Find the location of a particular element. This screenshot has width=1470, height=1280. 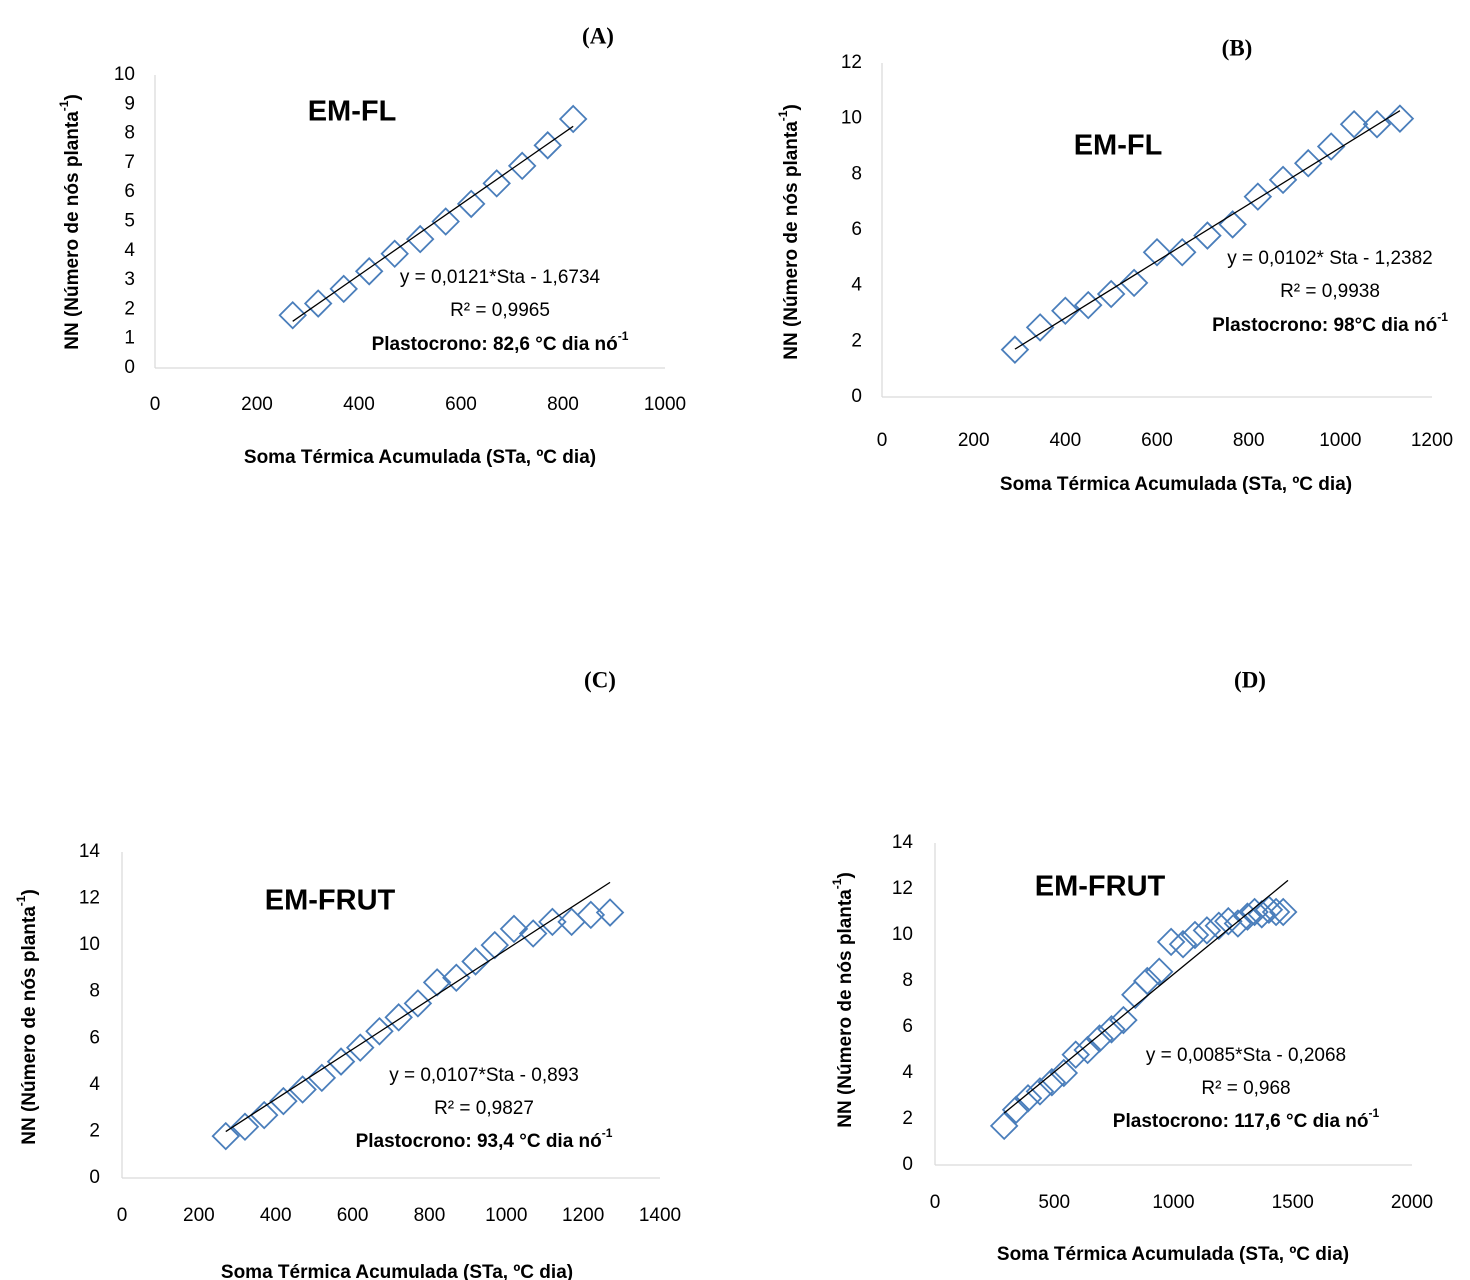

y-tick-label: 1 is located at coordinates (129, 338).